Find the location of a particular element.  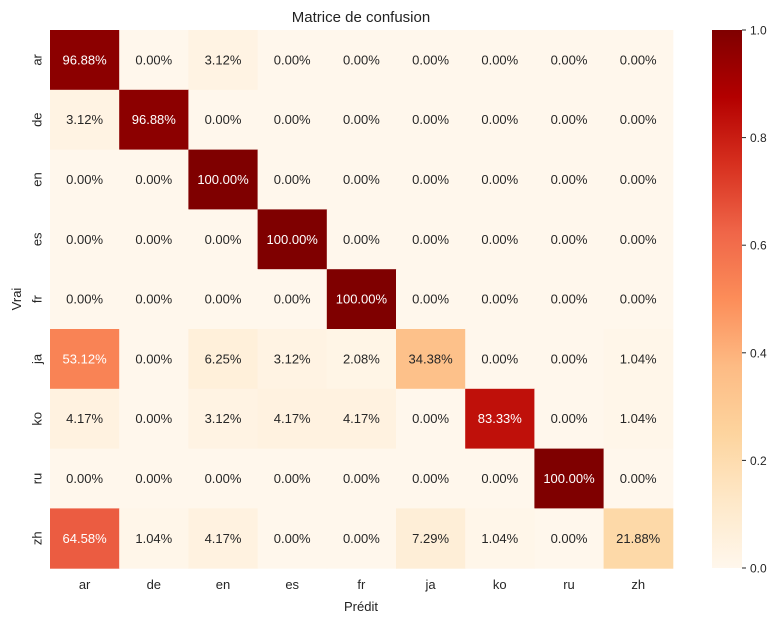

x-tick-label: fr is located at coordinates (361, 584).